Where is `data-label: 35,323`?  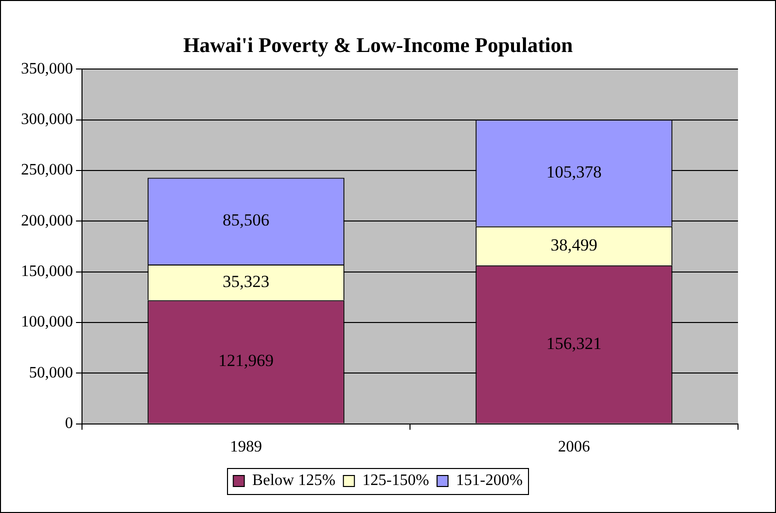 data-label: 35,323 is located at coordinates (246, 281).